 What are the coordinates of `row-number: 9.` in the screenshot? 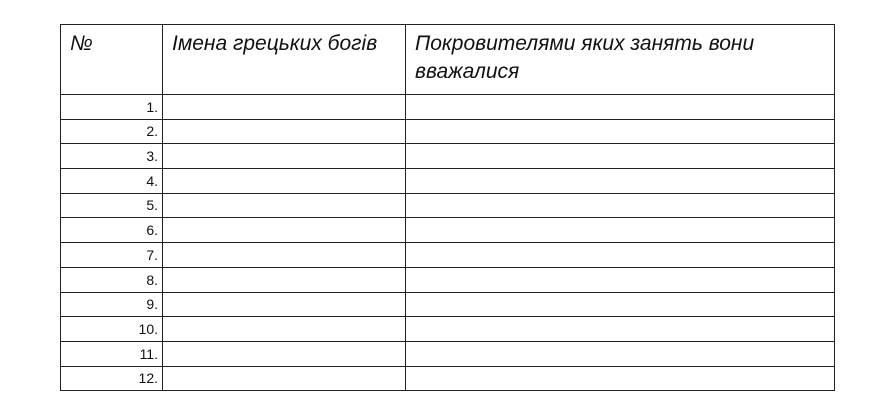 It's located at (111, 304).